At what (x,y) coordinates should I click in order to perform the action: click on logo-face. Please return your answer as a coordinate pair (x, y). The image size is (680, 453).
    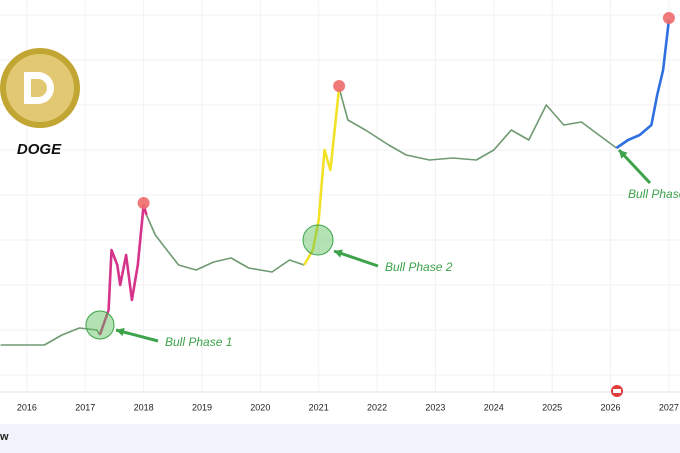
    Looking at the image, I should click on (40, 88).